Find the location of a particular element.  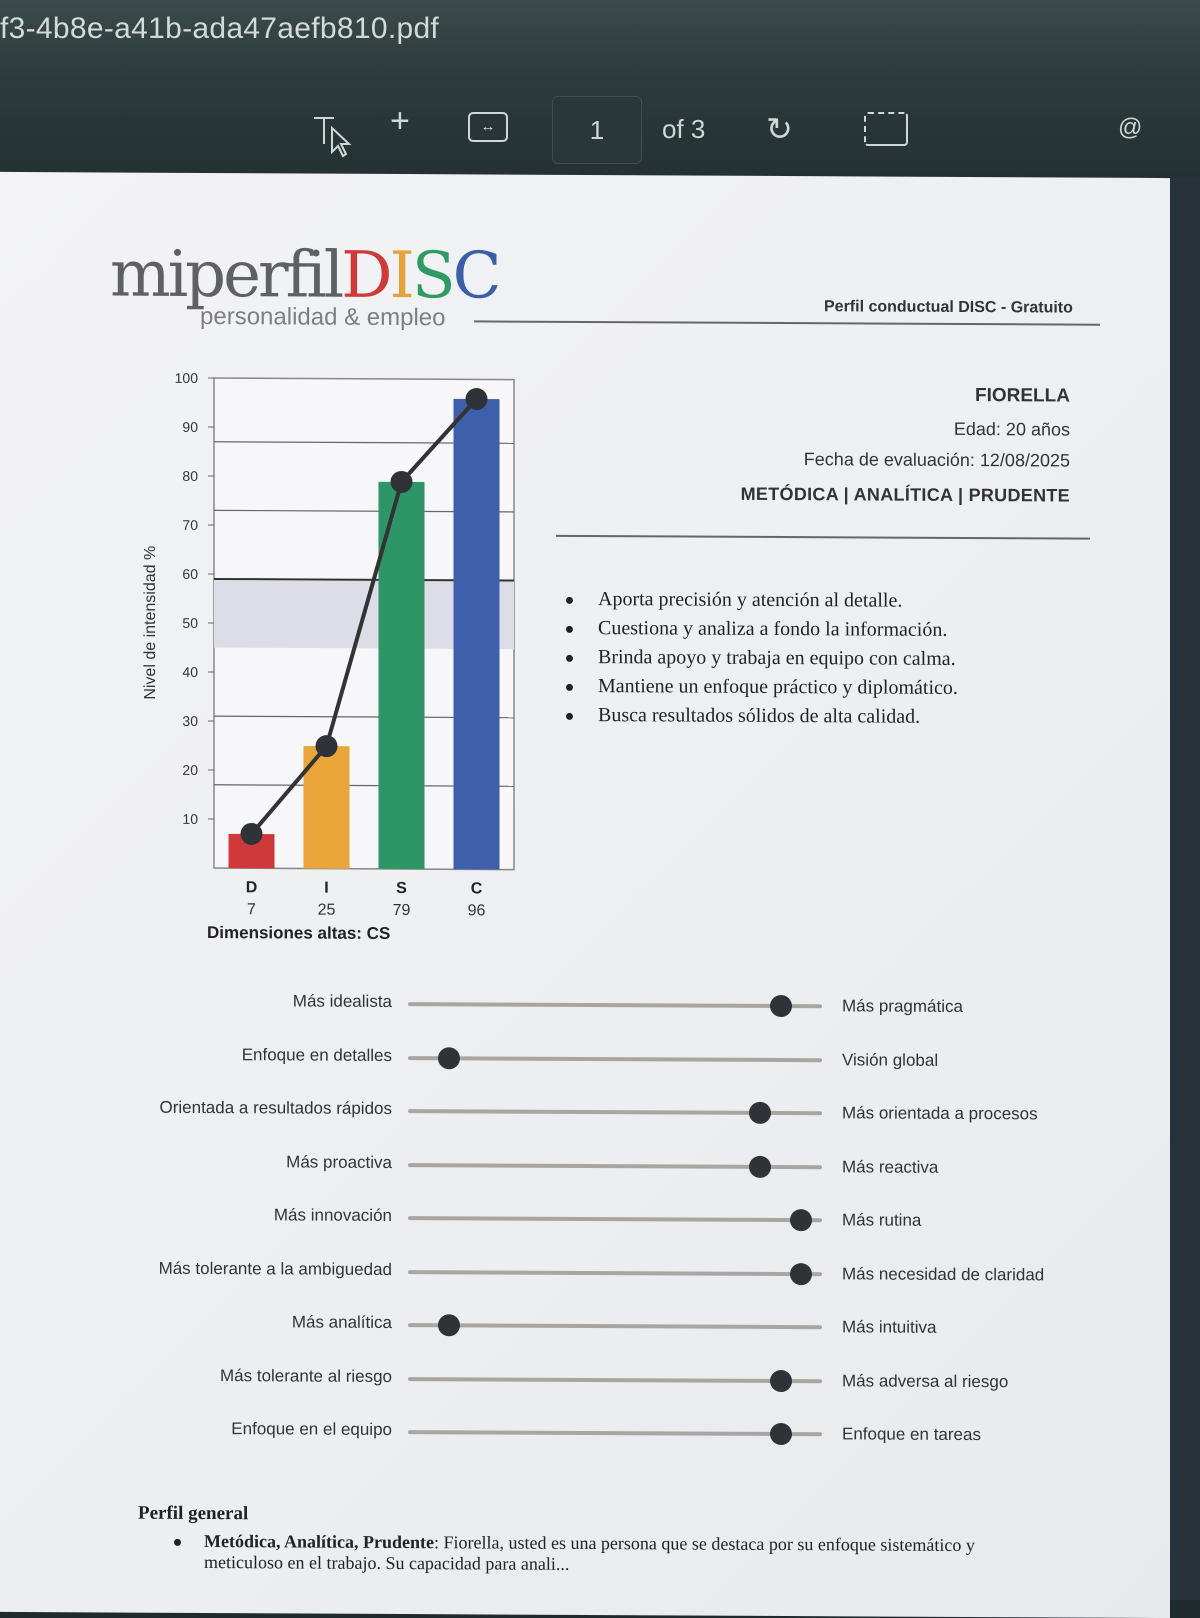

logo: miperfilDISC personalidad & empleo is located at coordinates (304, 288).